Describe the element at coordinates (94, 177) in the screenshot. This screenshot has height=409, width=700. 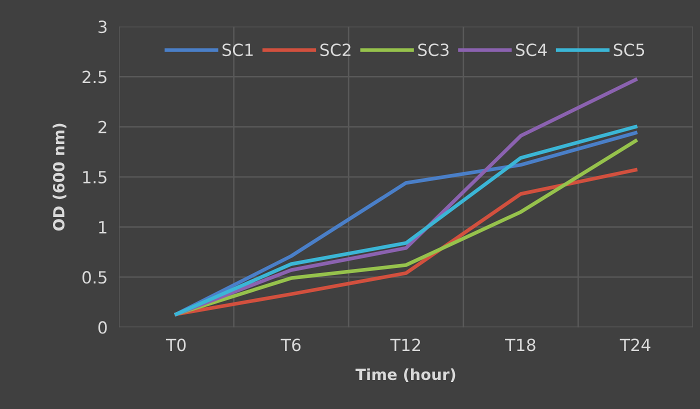
I see `y-tick-label: 1.5` at that location.